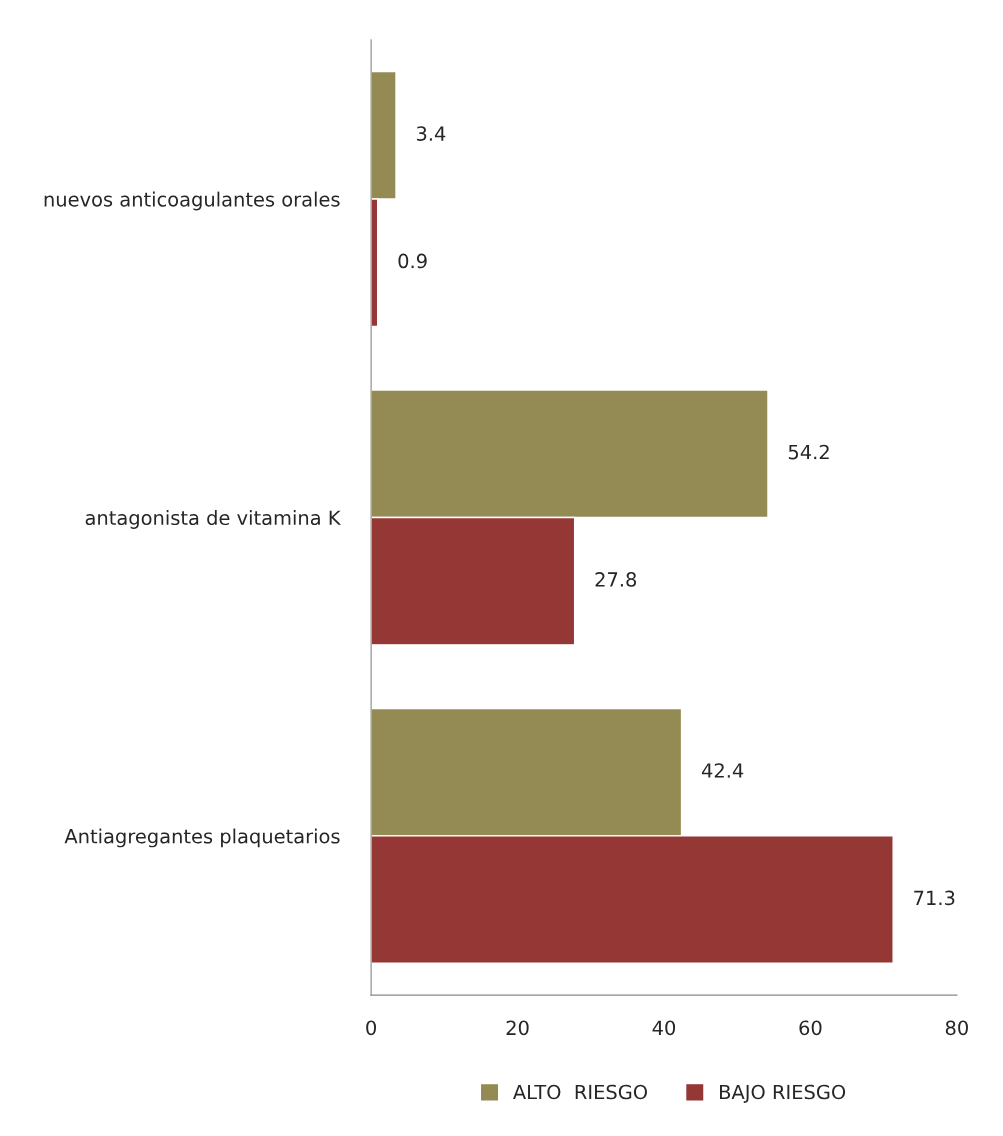 The width and height of the screenshot is (1003, 1136). What do you see at coordinates (517, 1028) in the screenshot?
I see `x-tick-label: 20` at bounding box center [517, 1028].